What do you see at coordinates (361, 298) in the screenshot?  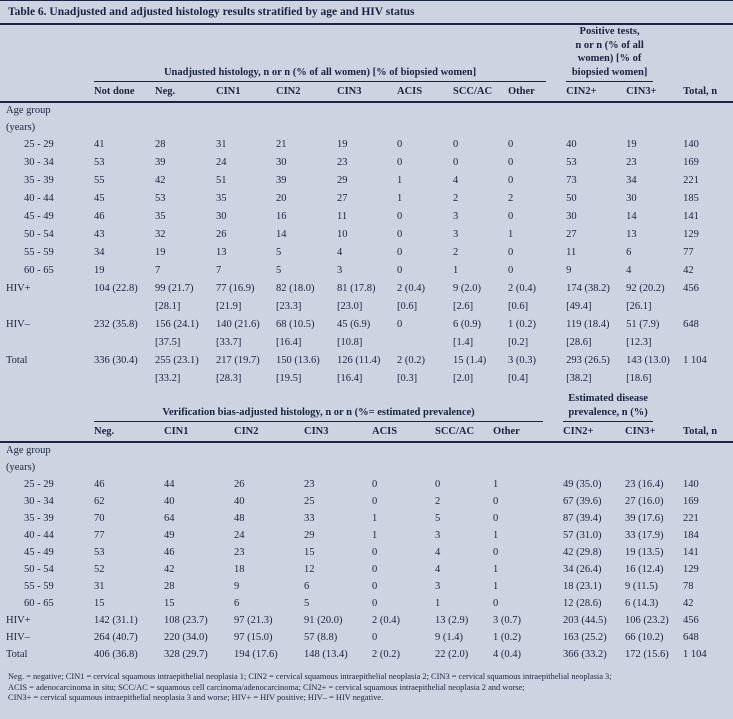 I see `data-cell: 81 (17.8) [23.0]` at bounding box center [361, 298].